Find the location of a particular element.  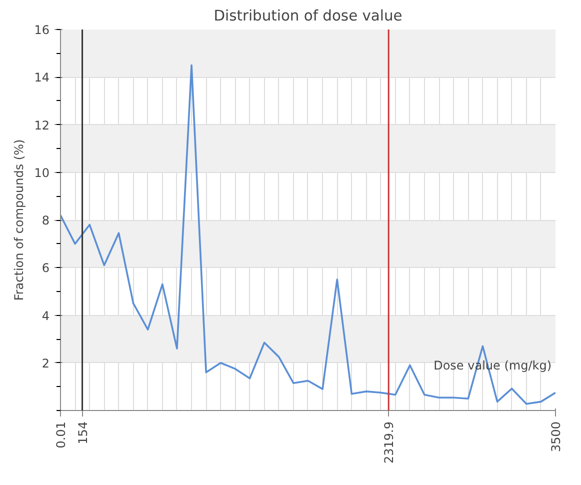

chart-title: Distribution of dose value is located at coordinates (308, 16).